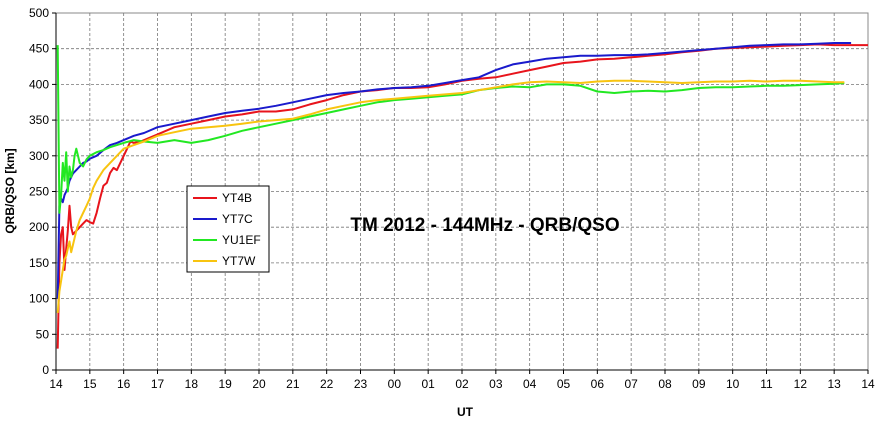  What do you see at coordinates (39, 299) in the screenshot?
I see `y-tick-label: 100` at bounding box center [39, 299].